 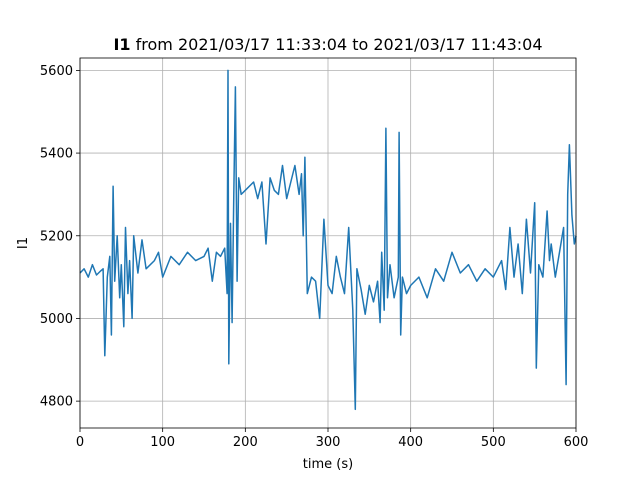 What do you see at coordinates (56, 402) in the screenshot?
I see `y-tick-label: 4800` at bounding box center [56, 402].